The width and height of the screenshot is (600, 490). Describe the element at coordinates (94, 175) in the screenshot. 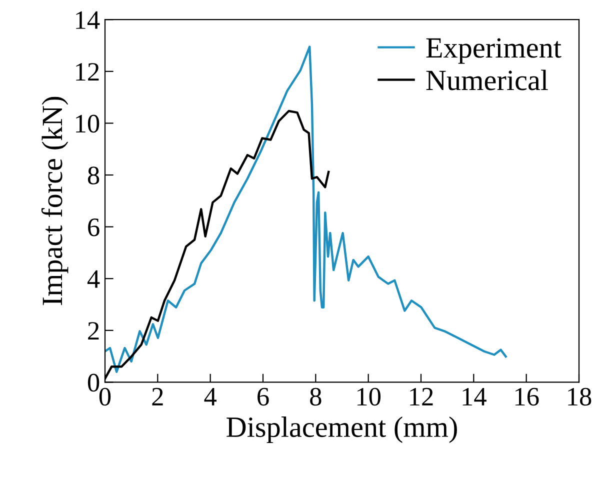

I see `y-tick-label: 8` at that location.